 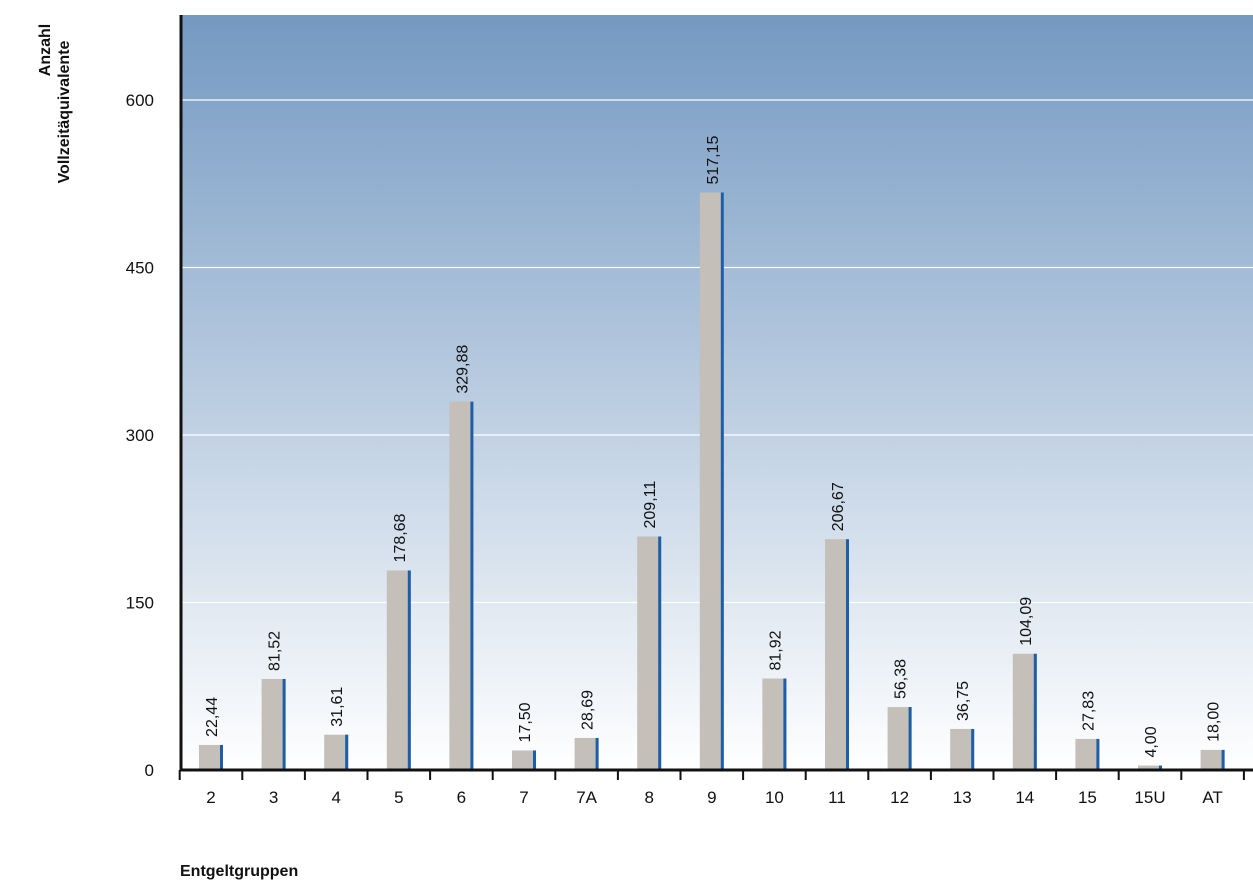 I want to click on x-tick-label: 12, so click(x=899, y=797).